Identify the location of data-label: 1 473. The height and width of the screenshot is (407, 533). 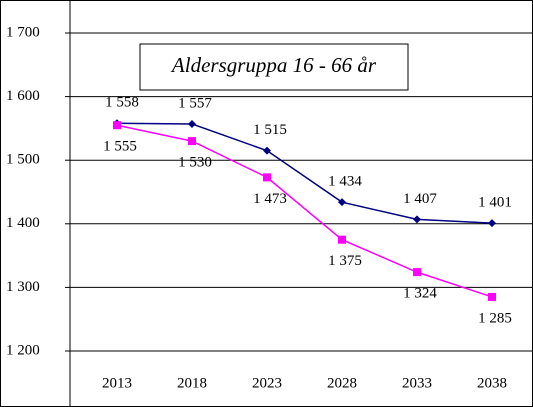
(270, 199).